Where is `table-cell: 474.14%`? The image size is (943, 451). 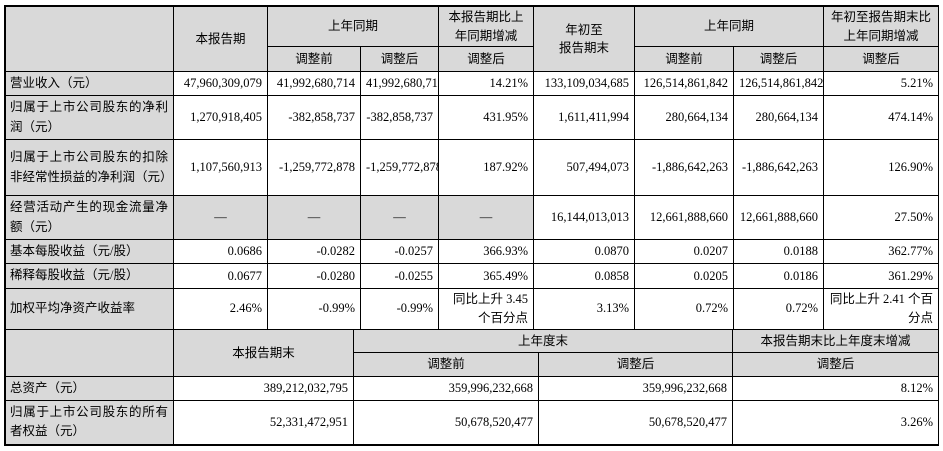
table-cell: 474.14% is located at coordinates (881, 118).